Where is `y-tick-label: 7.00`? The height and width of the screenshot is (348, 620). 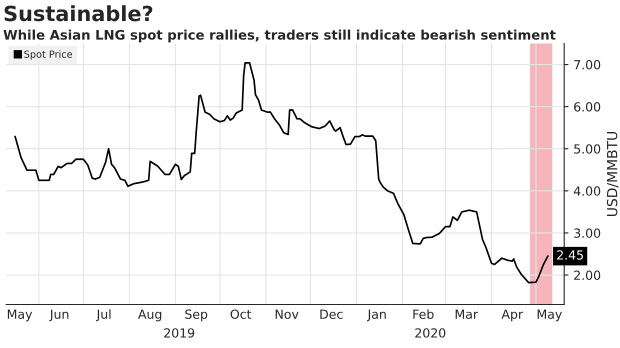 y-tick-label: 7.00 is located at coordinates (587, 65).